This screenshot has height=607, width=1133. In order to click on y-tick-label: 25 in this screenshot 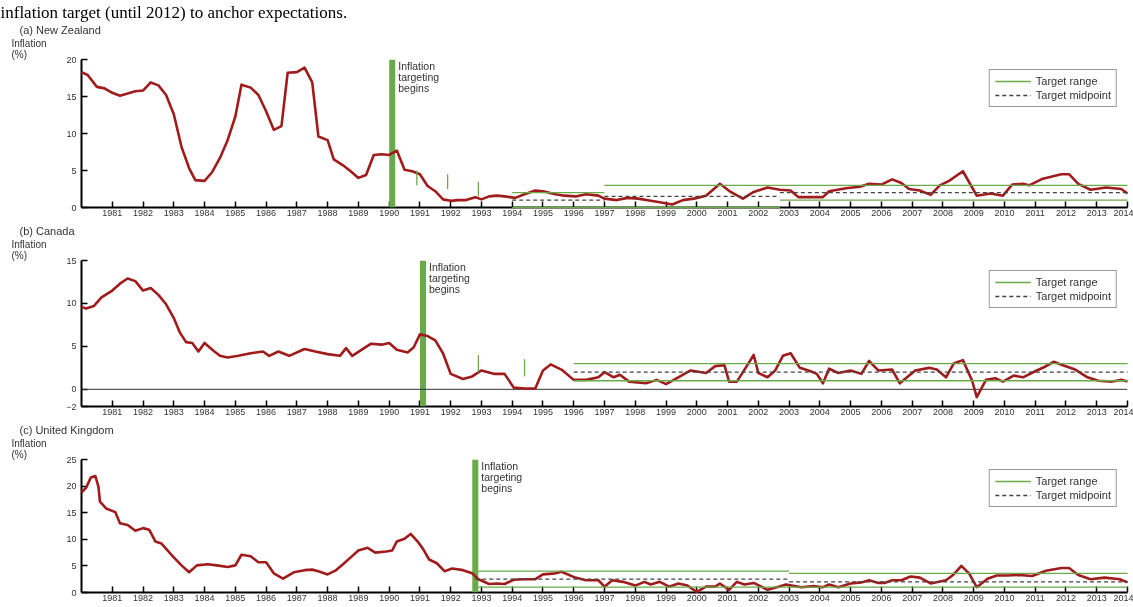, I will do `click(71, 459)`.